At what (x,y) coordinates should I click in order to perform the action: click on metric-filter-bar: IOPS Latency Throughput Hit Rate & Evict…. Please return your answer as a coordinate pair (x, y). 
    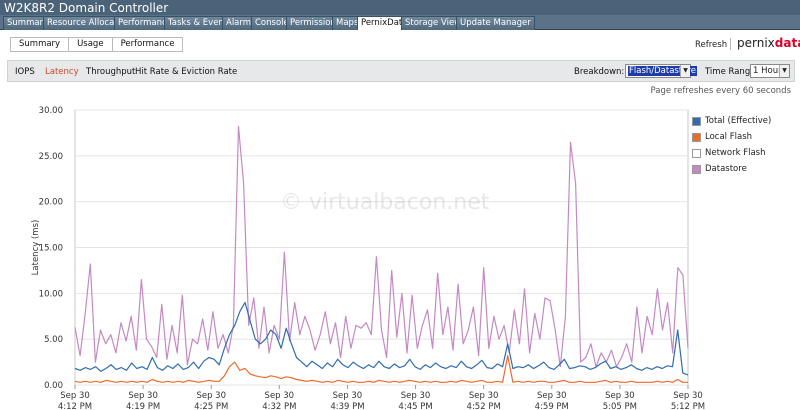
    Looking at the image, I should click on (401, 71).